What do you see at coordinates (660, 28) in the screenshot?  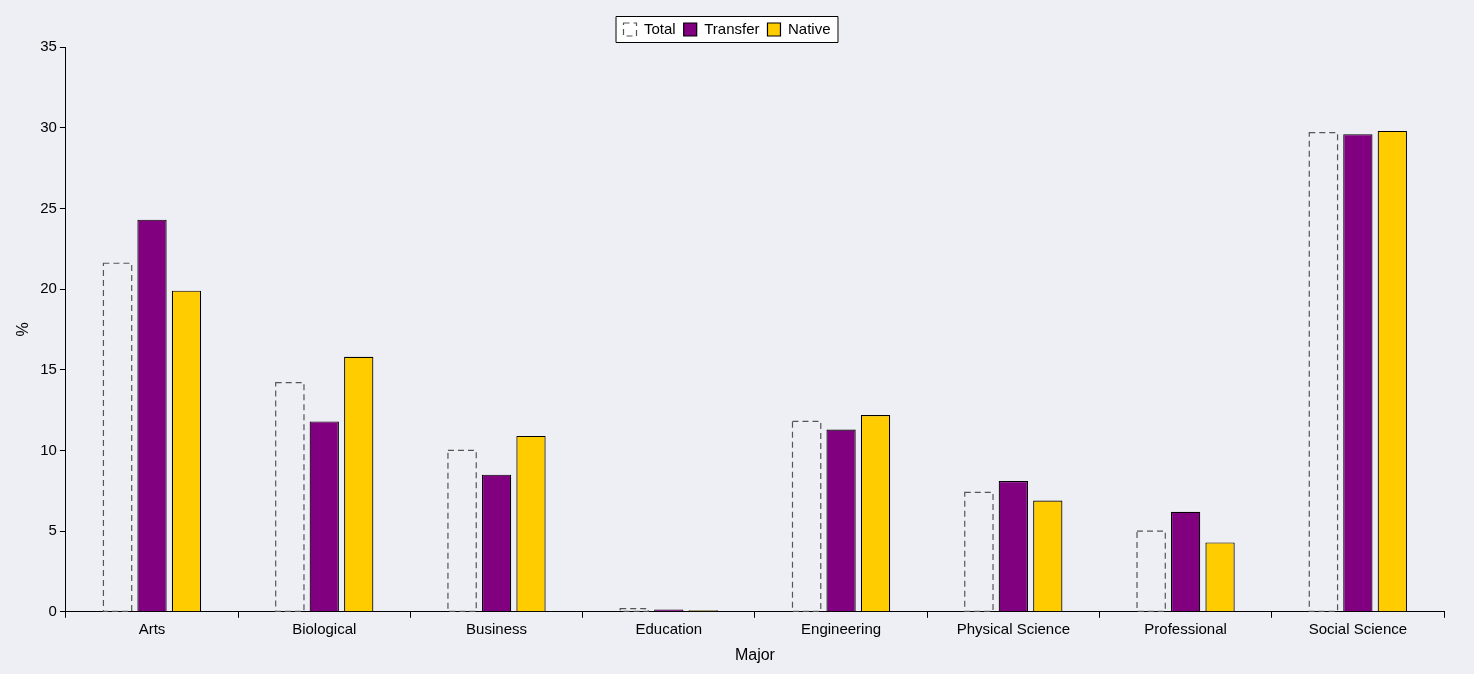 I see `legend-label: Total` at bounding box center [660, 28].